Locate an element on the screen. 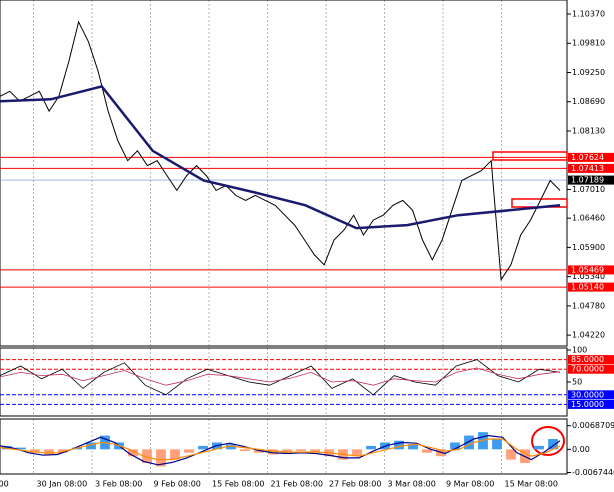 The height and width of the screenshot is (492, 614). tick-label: 1.04780 is located at coordinates (588, 305).